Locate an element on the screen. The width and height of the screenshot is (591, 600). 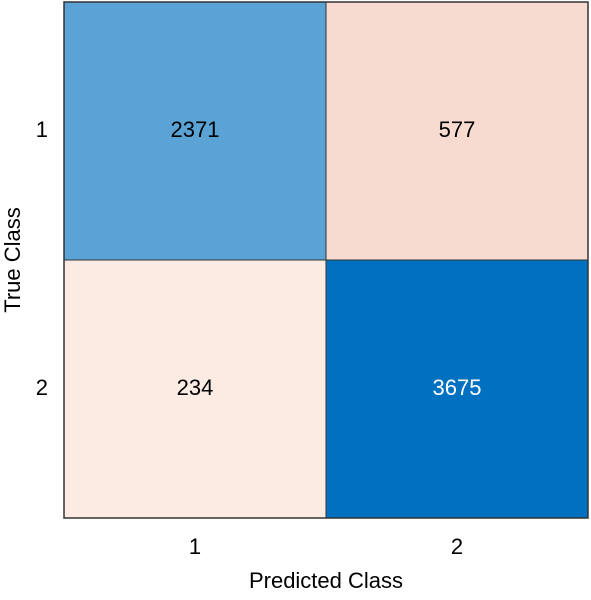
cell-label: 3675 is located at coordinates (457, 387).